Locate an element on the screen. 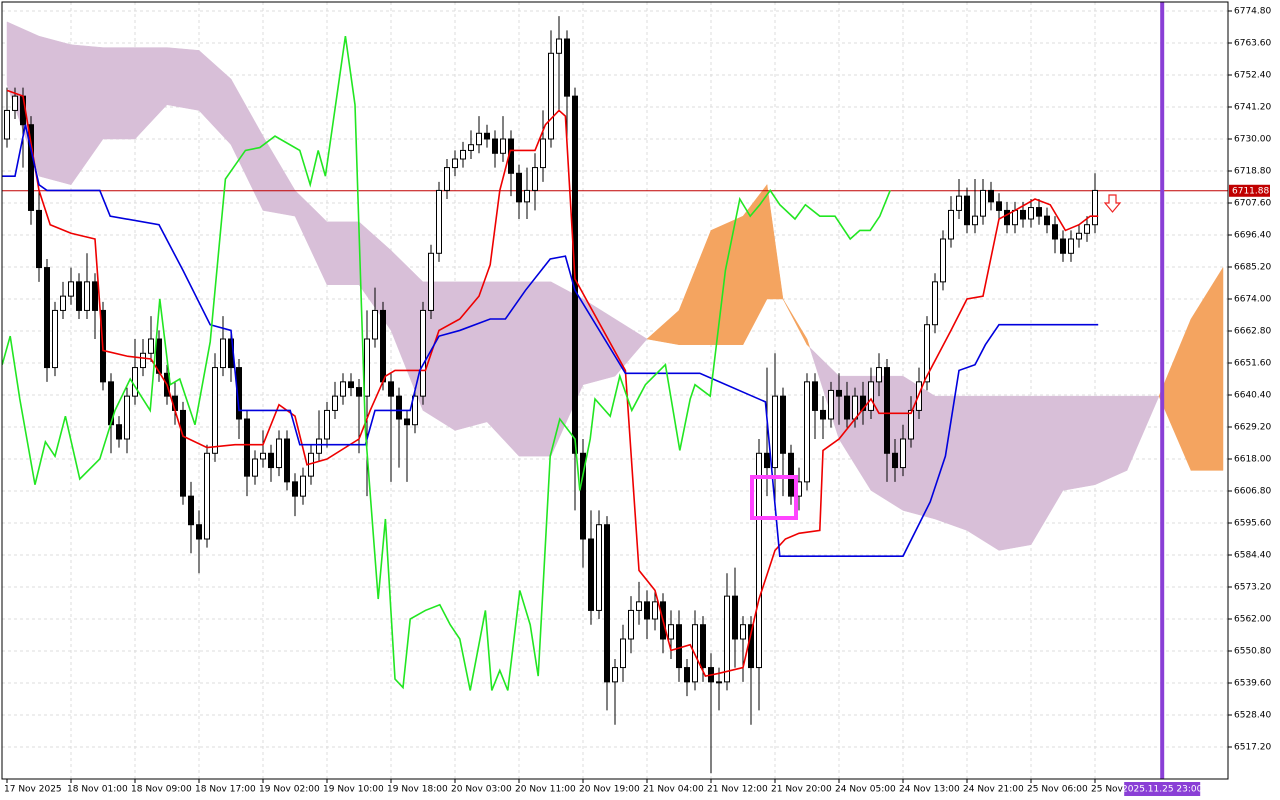 This screenshot has width=1280, height=800. time-marker-box is located at coordinates (1162, 789).